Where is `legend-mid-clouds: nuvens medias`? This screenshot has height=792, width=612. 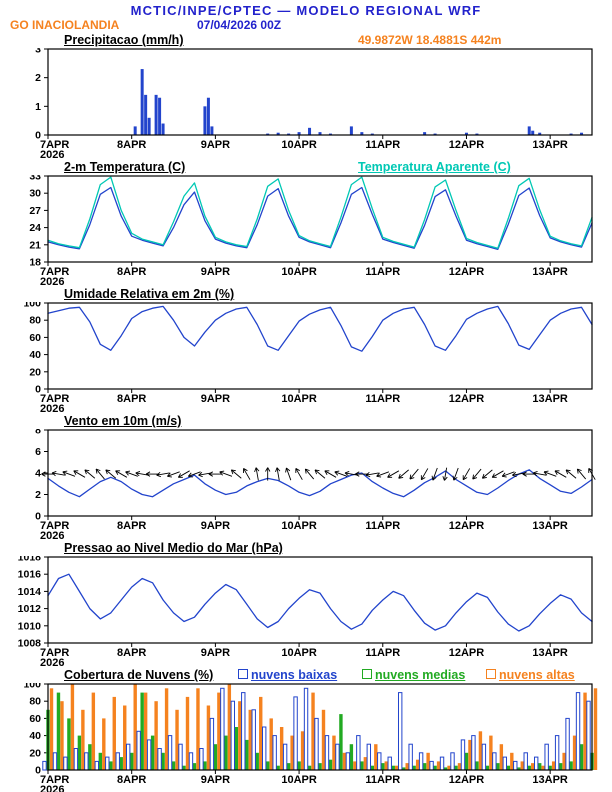 legend-mid-clouds: nuvens medias is located at coordinates (413, 675).